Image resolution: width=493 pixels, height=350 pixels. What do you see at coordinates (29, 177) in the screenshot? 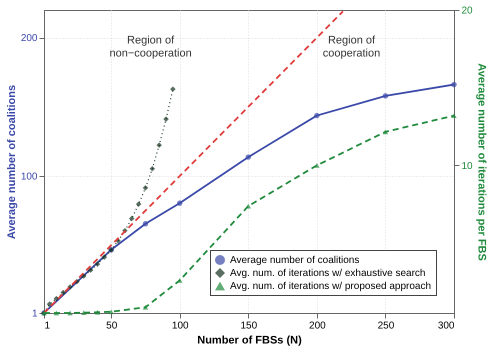
I see `y-tick-label: 100` at bounding box center [29, 177].